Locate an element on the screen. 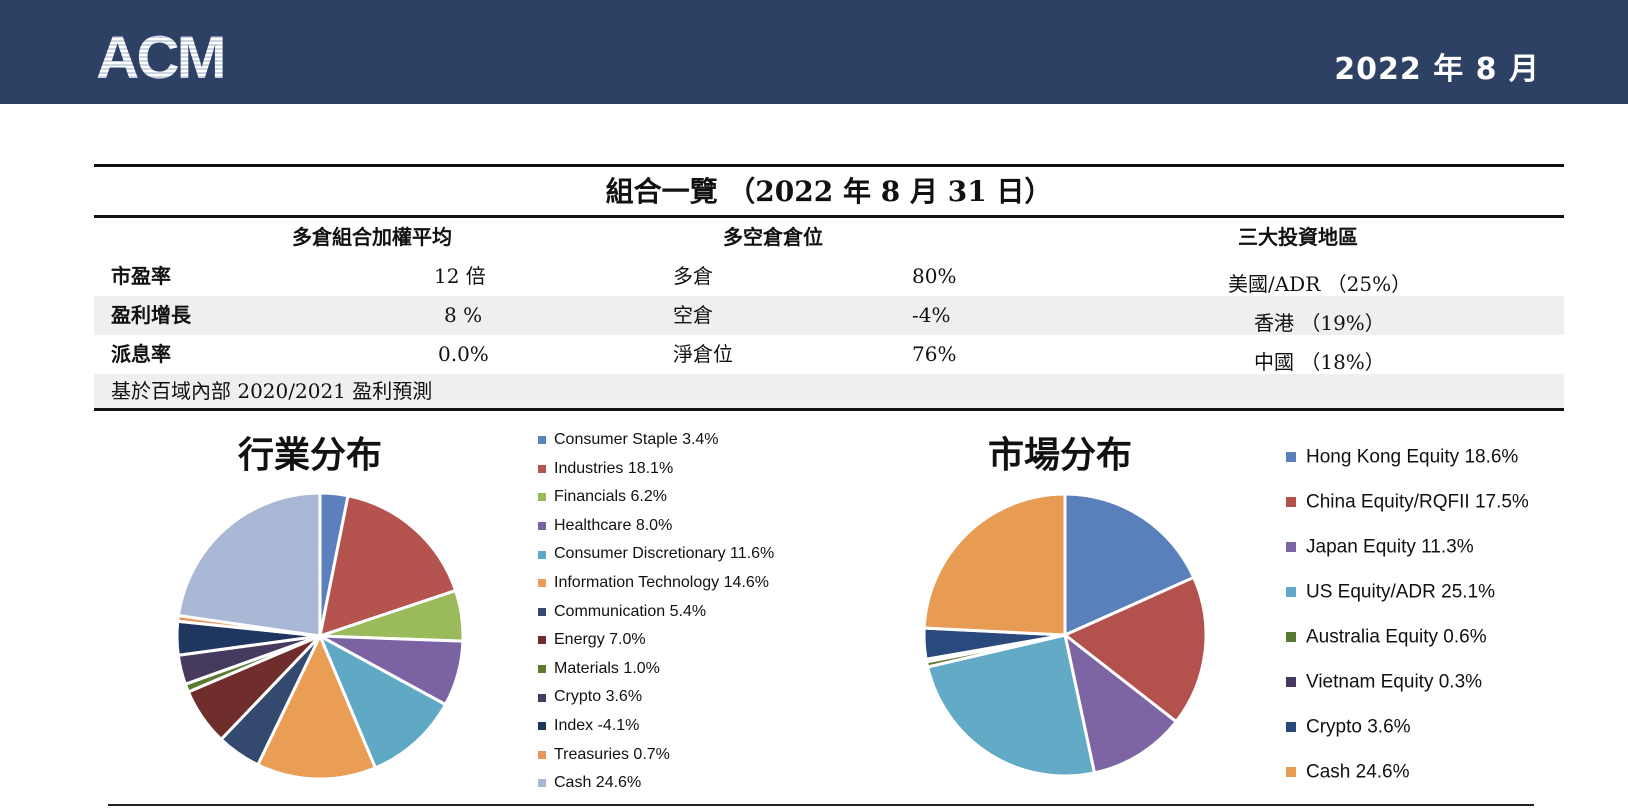 This screenshot has height=808, width=1628. table-header-rule is located at coordinates (829, 216).